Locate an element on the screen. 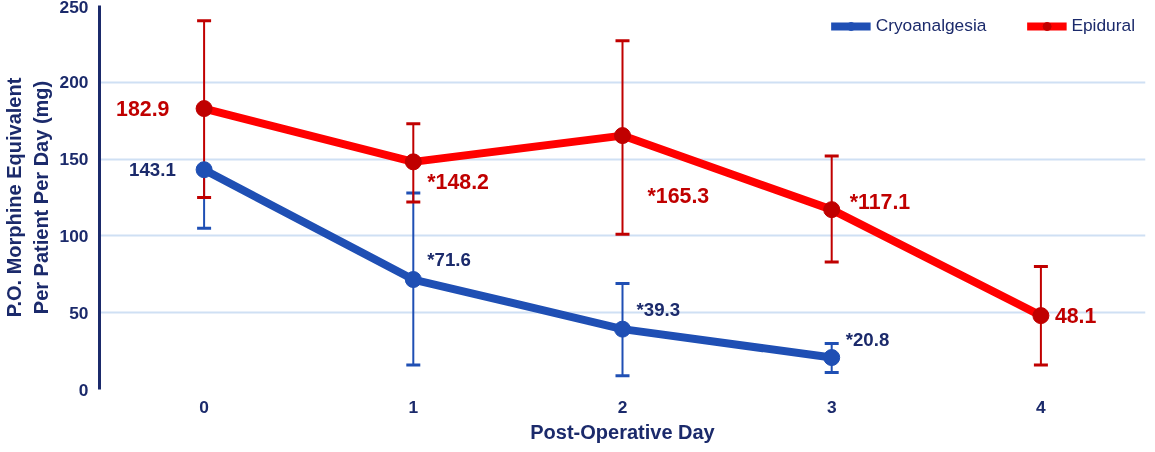 Image resolution: width=1155 pixels, height=452 pixels. y-tick-label: 0 is located at coordinates (83, 389).